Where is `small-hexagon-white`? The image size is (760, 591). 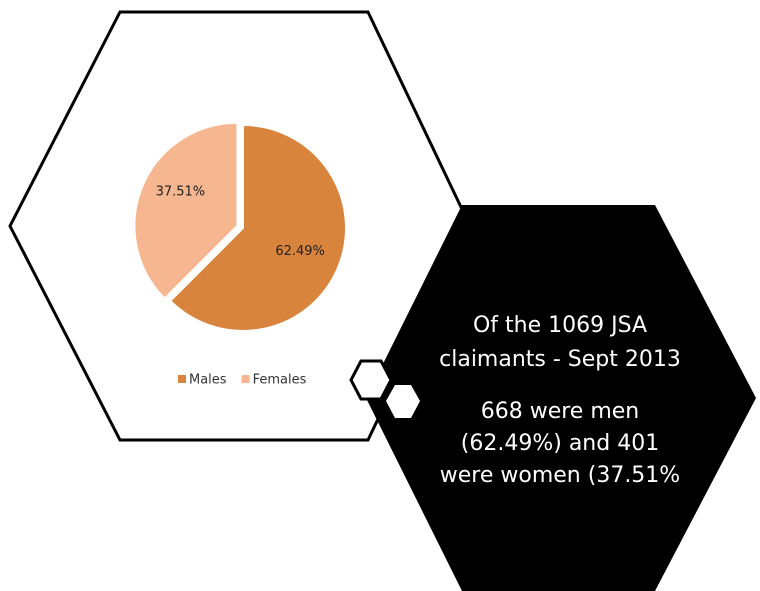
small-hexagon-white is located at coordinates (403, 401).